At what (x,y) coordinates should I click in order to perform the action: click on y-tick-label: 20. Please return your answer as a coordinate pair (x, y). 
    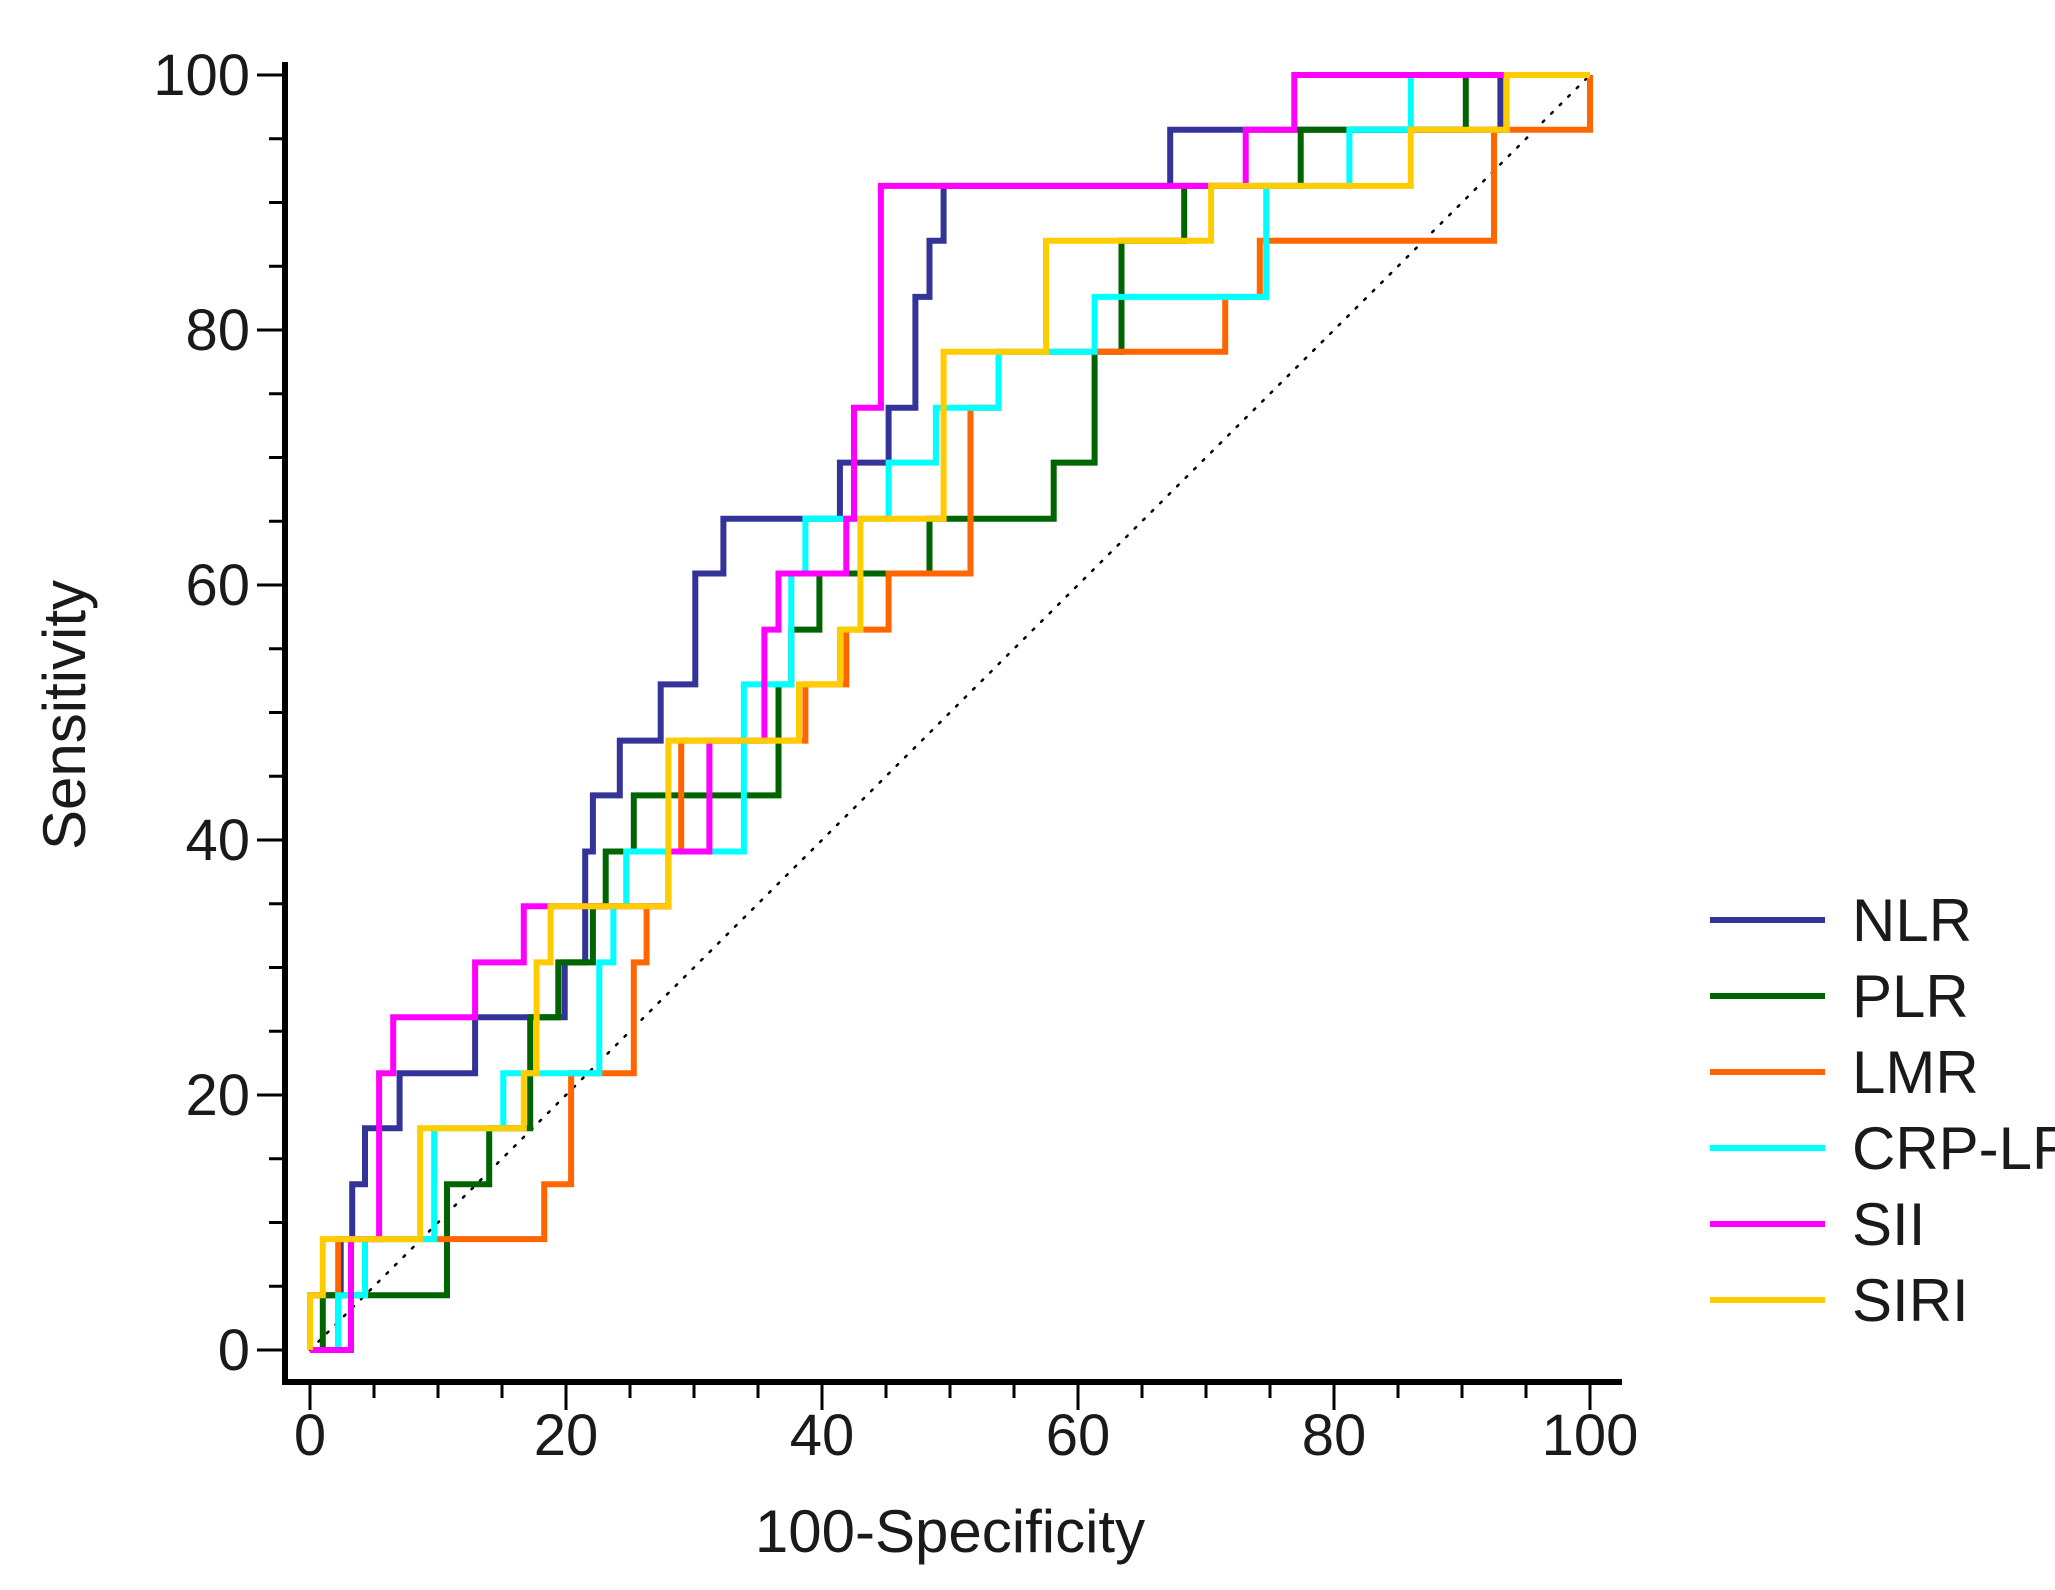
    Looking at the image, I should click on (217, 1095).